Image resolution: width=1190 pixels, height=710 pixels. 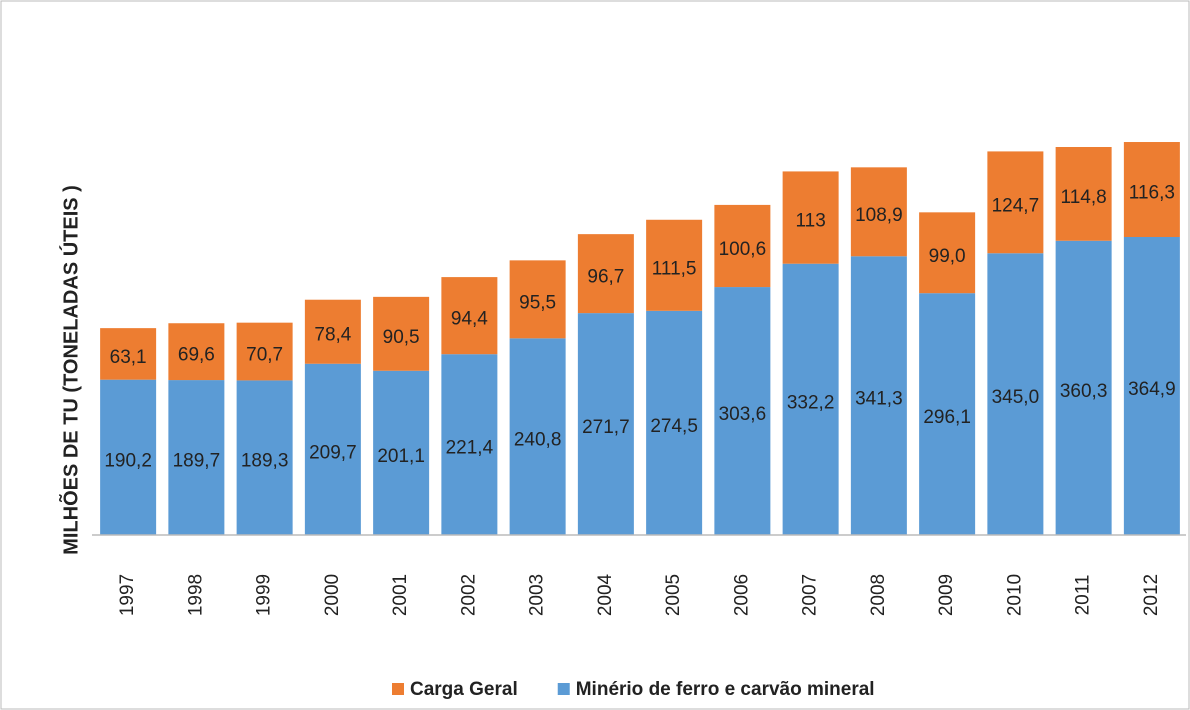 What do you see at coordinates (1084, 391) in the screenshot?
I see `data-label: 360,3` at bounding box center [1084, 391].